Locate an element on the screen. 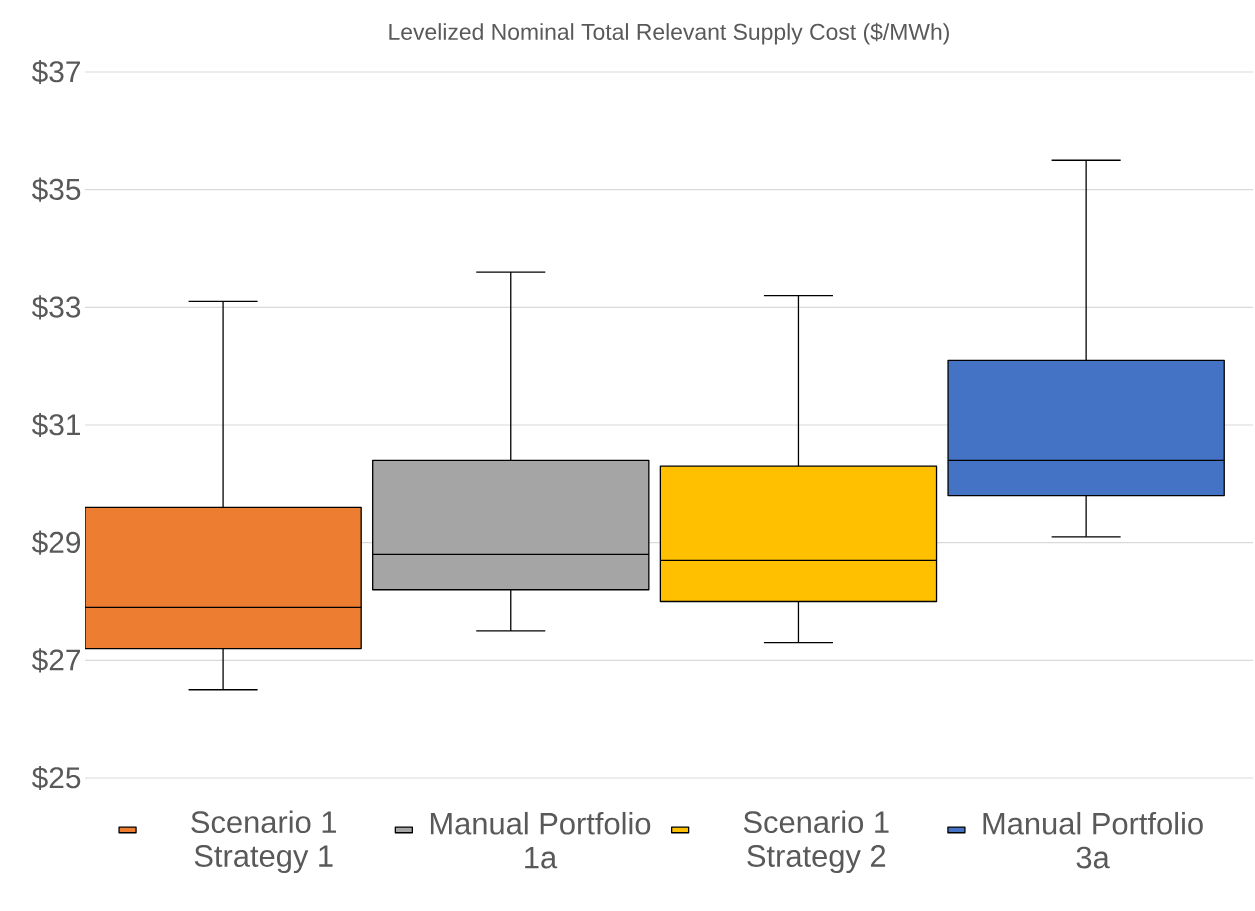 The image size is (1255, 911). y-tick-label: $37 is located at coordinates (55, 72).